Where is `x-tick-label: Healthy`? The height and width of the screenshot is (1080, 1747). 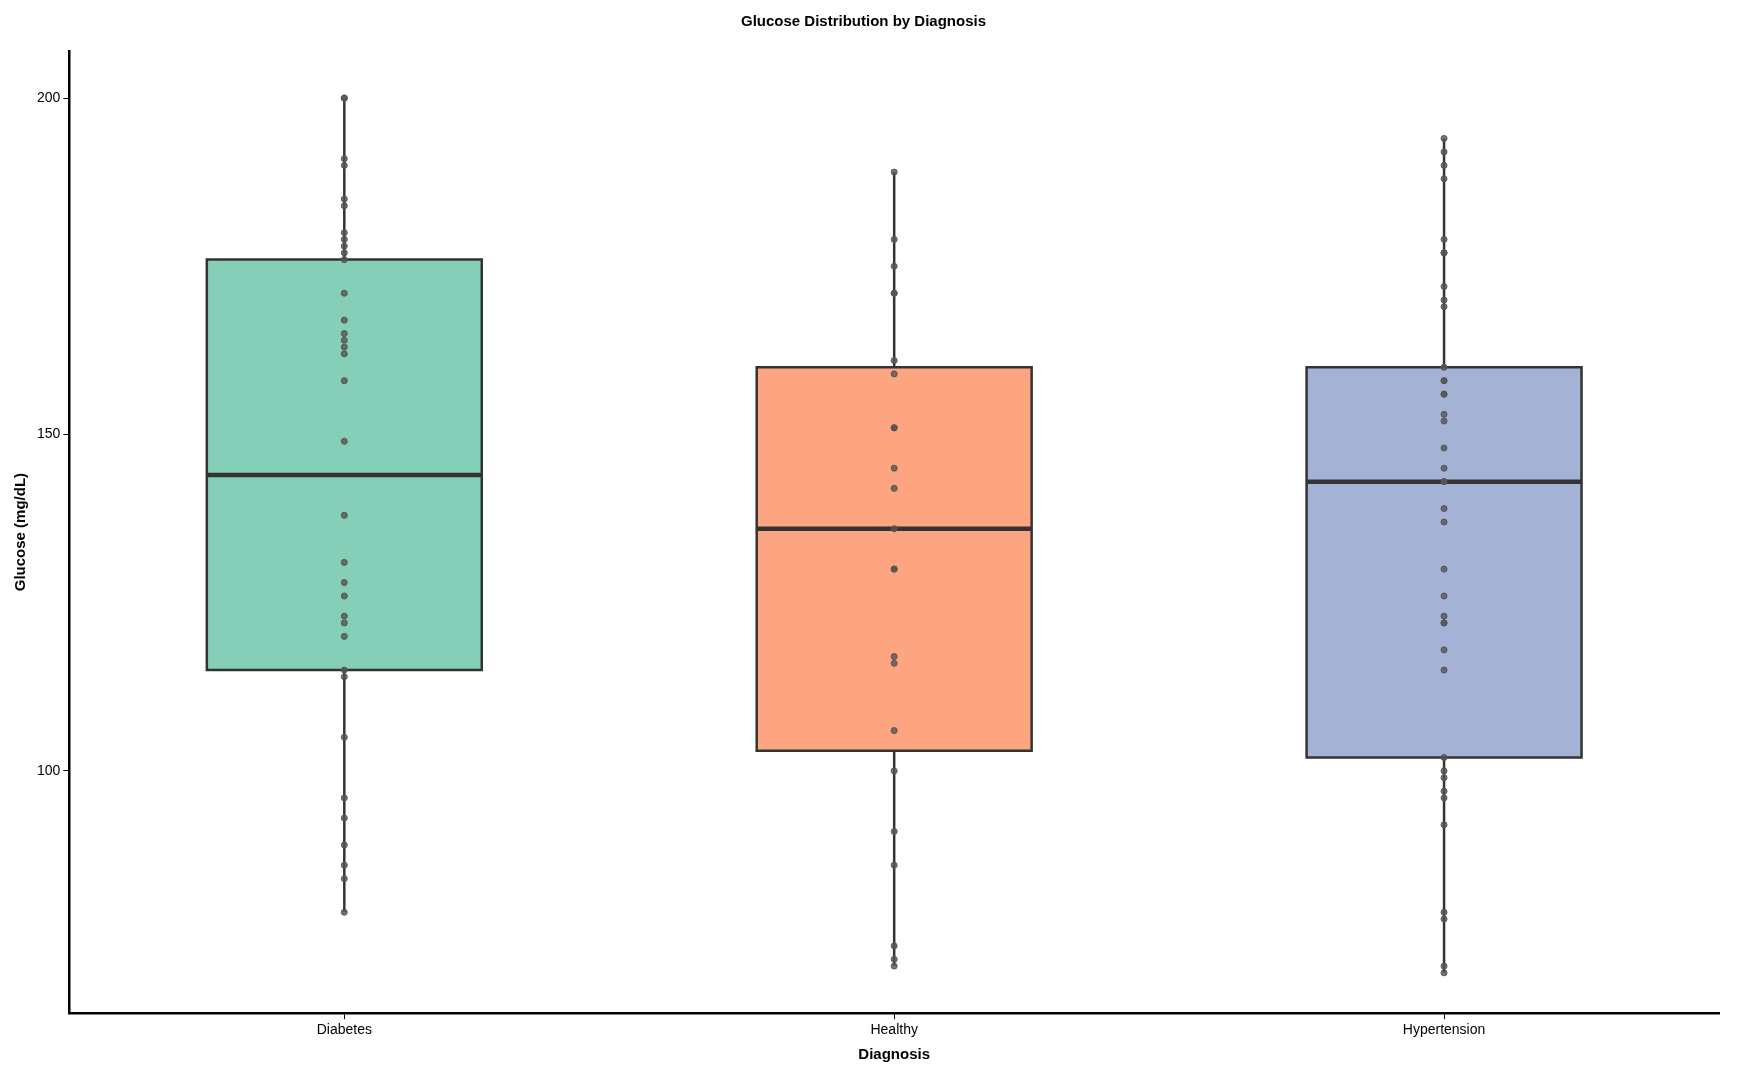 x-tick-label: Healthy is located at coordinates (894, 1029).